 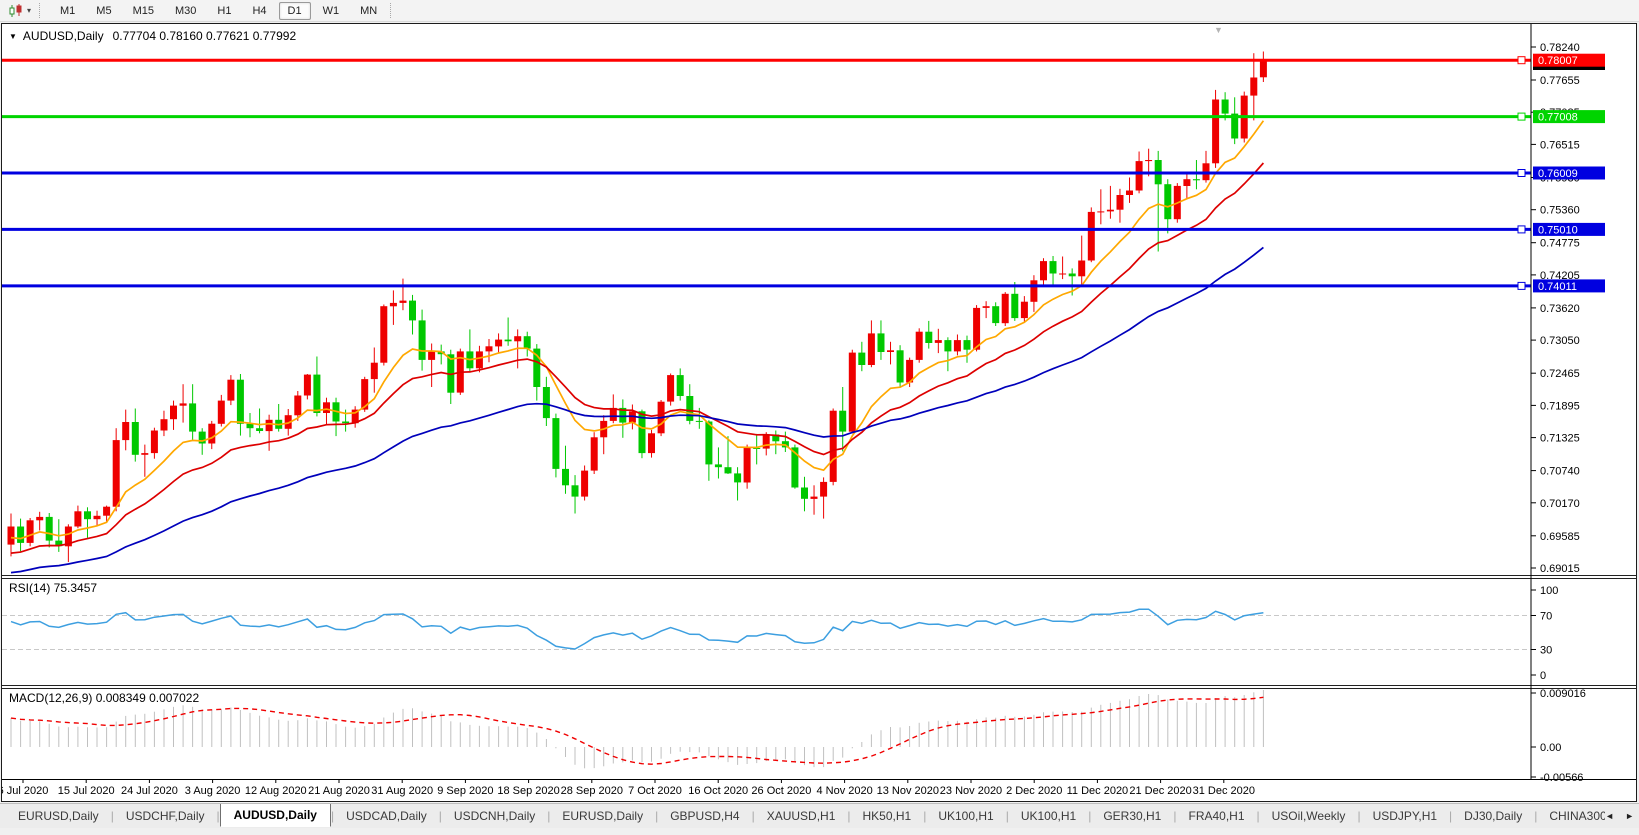 I want to click on timeframe-w1-button: W1, so click(x=331, y=10).